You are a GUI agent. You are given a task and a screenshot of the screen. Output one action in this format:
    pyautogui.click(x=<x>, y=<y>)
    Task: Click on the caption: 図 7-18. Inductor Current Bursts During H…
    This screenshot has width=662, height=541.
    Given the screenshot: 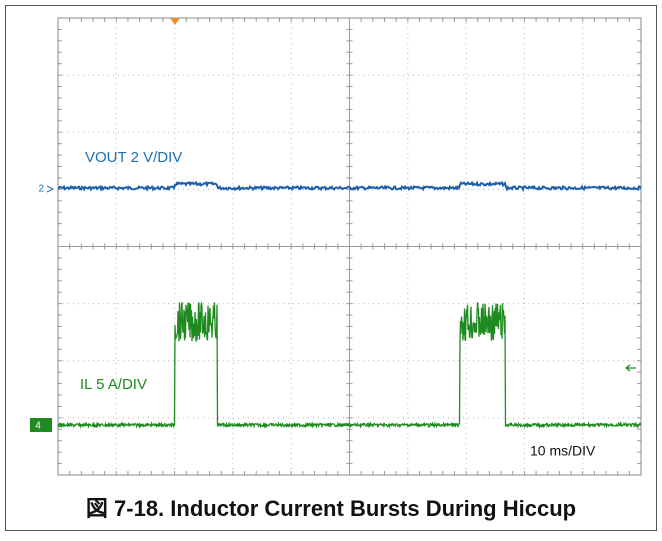 What is the action you would take?
    pyautogui.click(x=331, y=508)
    